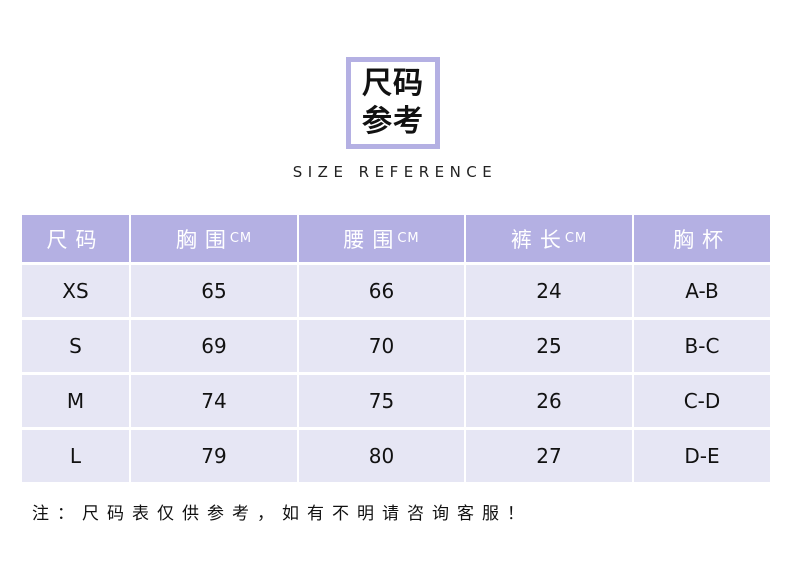 The image size is (790, 562). I want to click on table-row: S 69 70 25 B-C, so click(396, 346).